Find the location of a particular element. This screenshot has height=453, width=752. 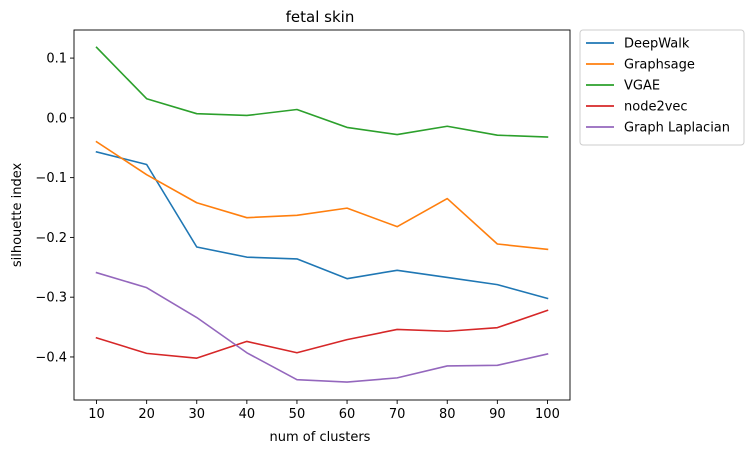

legend-label: VGAE is located at coordinates (642, 86).